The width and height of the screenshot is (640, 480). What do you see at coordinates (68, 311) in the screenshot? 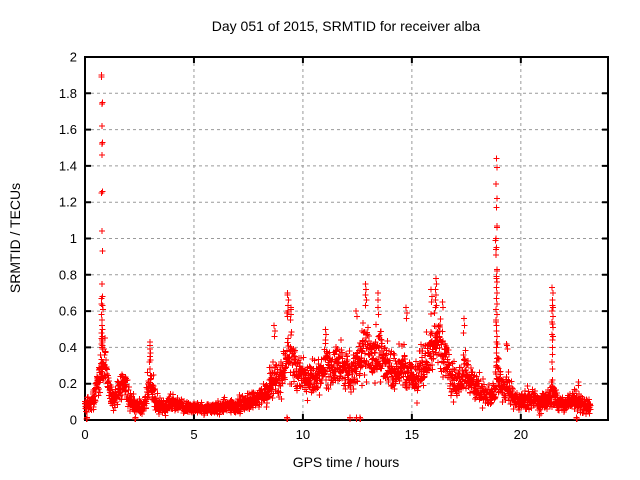
I see `y-tick-label: 0.6` at bounding box center [68, 311].